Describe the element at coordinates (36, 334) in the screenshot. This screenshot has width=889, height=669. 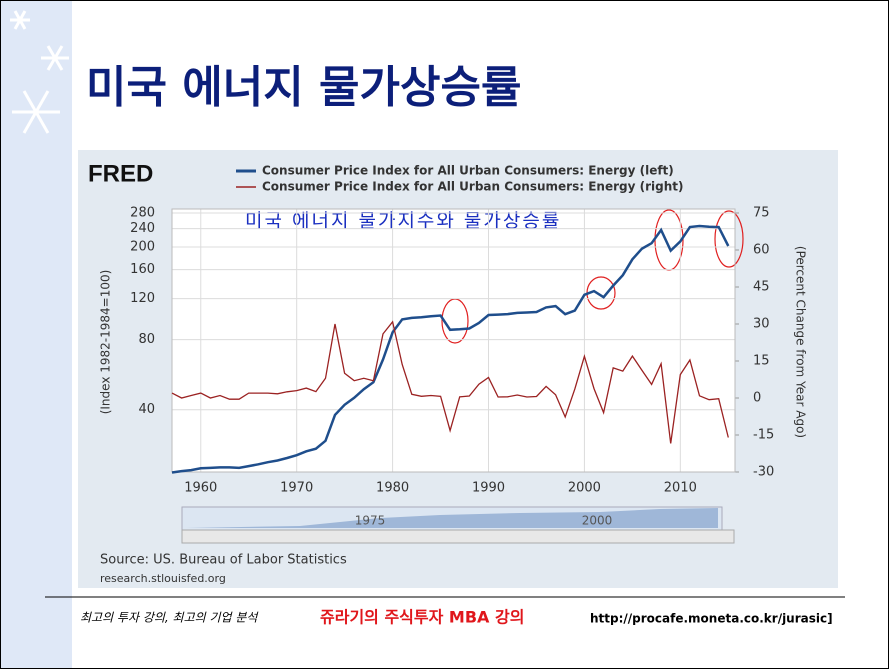
I see `side-strip` at that location.